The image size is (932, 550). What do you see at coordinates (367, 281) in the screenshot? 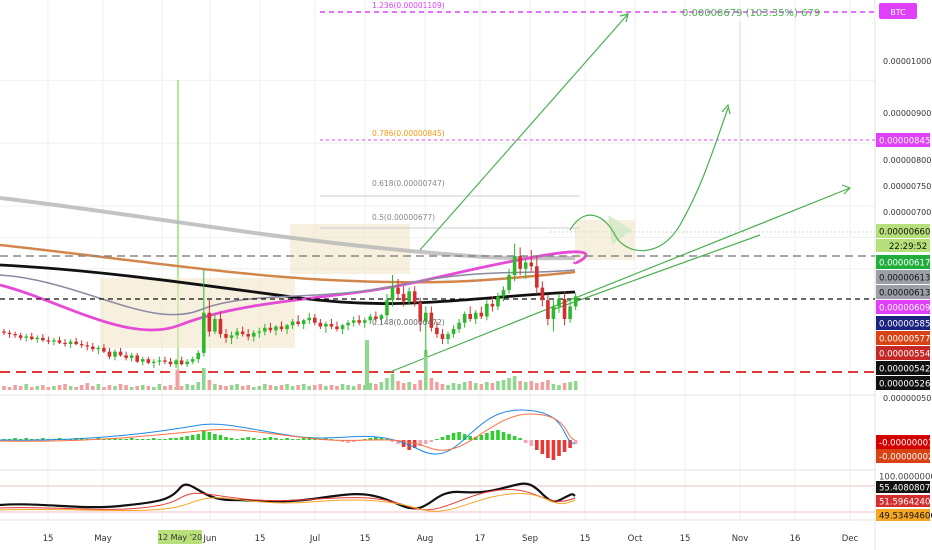
I see `highlight-boxes` at bounding box center [367, 281].